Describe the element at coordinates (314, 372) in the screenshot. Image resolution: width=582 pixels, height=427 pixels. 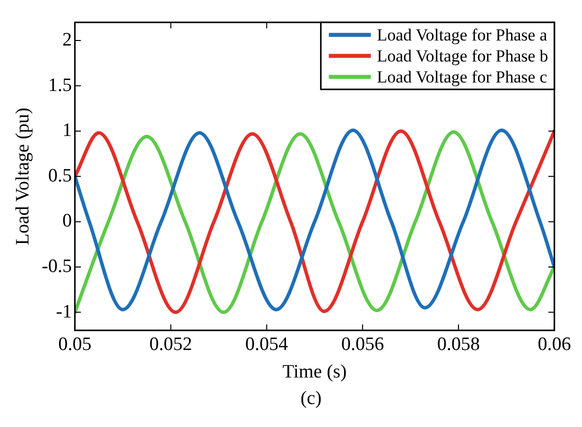
I see `x-axis-title: Time (s)` at that location.